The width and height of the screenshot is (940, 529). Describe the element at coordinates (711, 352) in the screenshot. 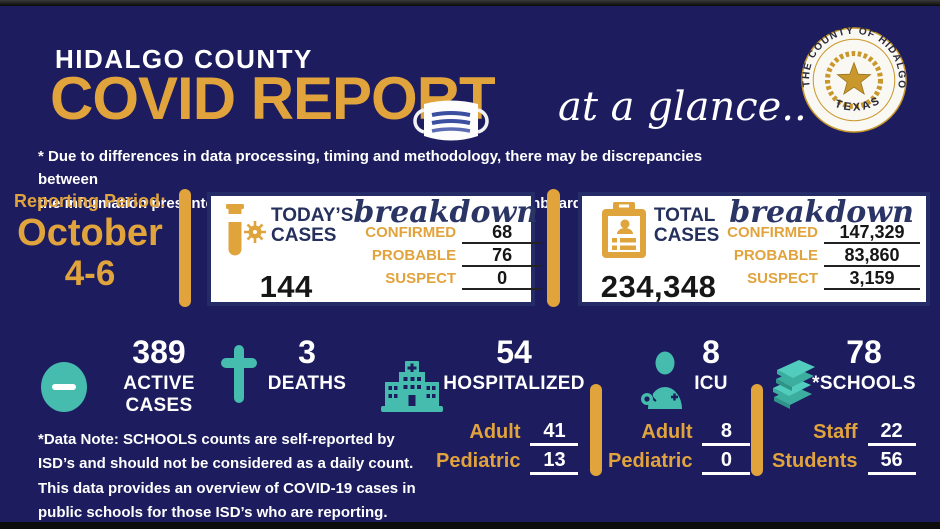

I see `icu-value: 8` at that location.